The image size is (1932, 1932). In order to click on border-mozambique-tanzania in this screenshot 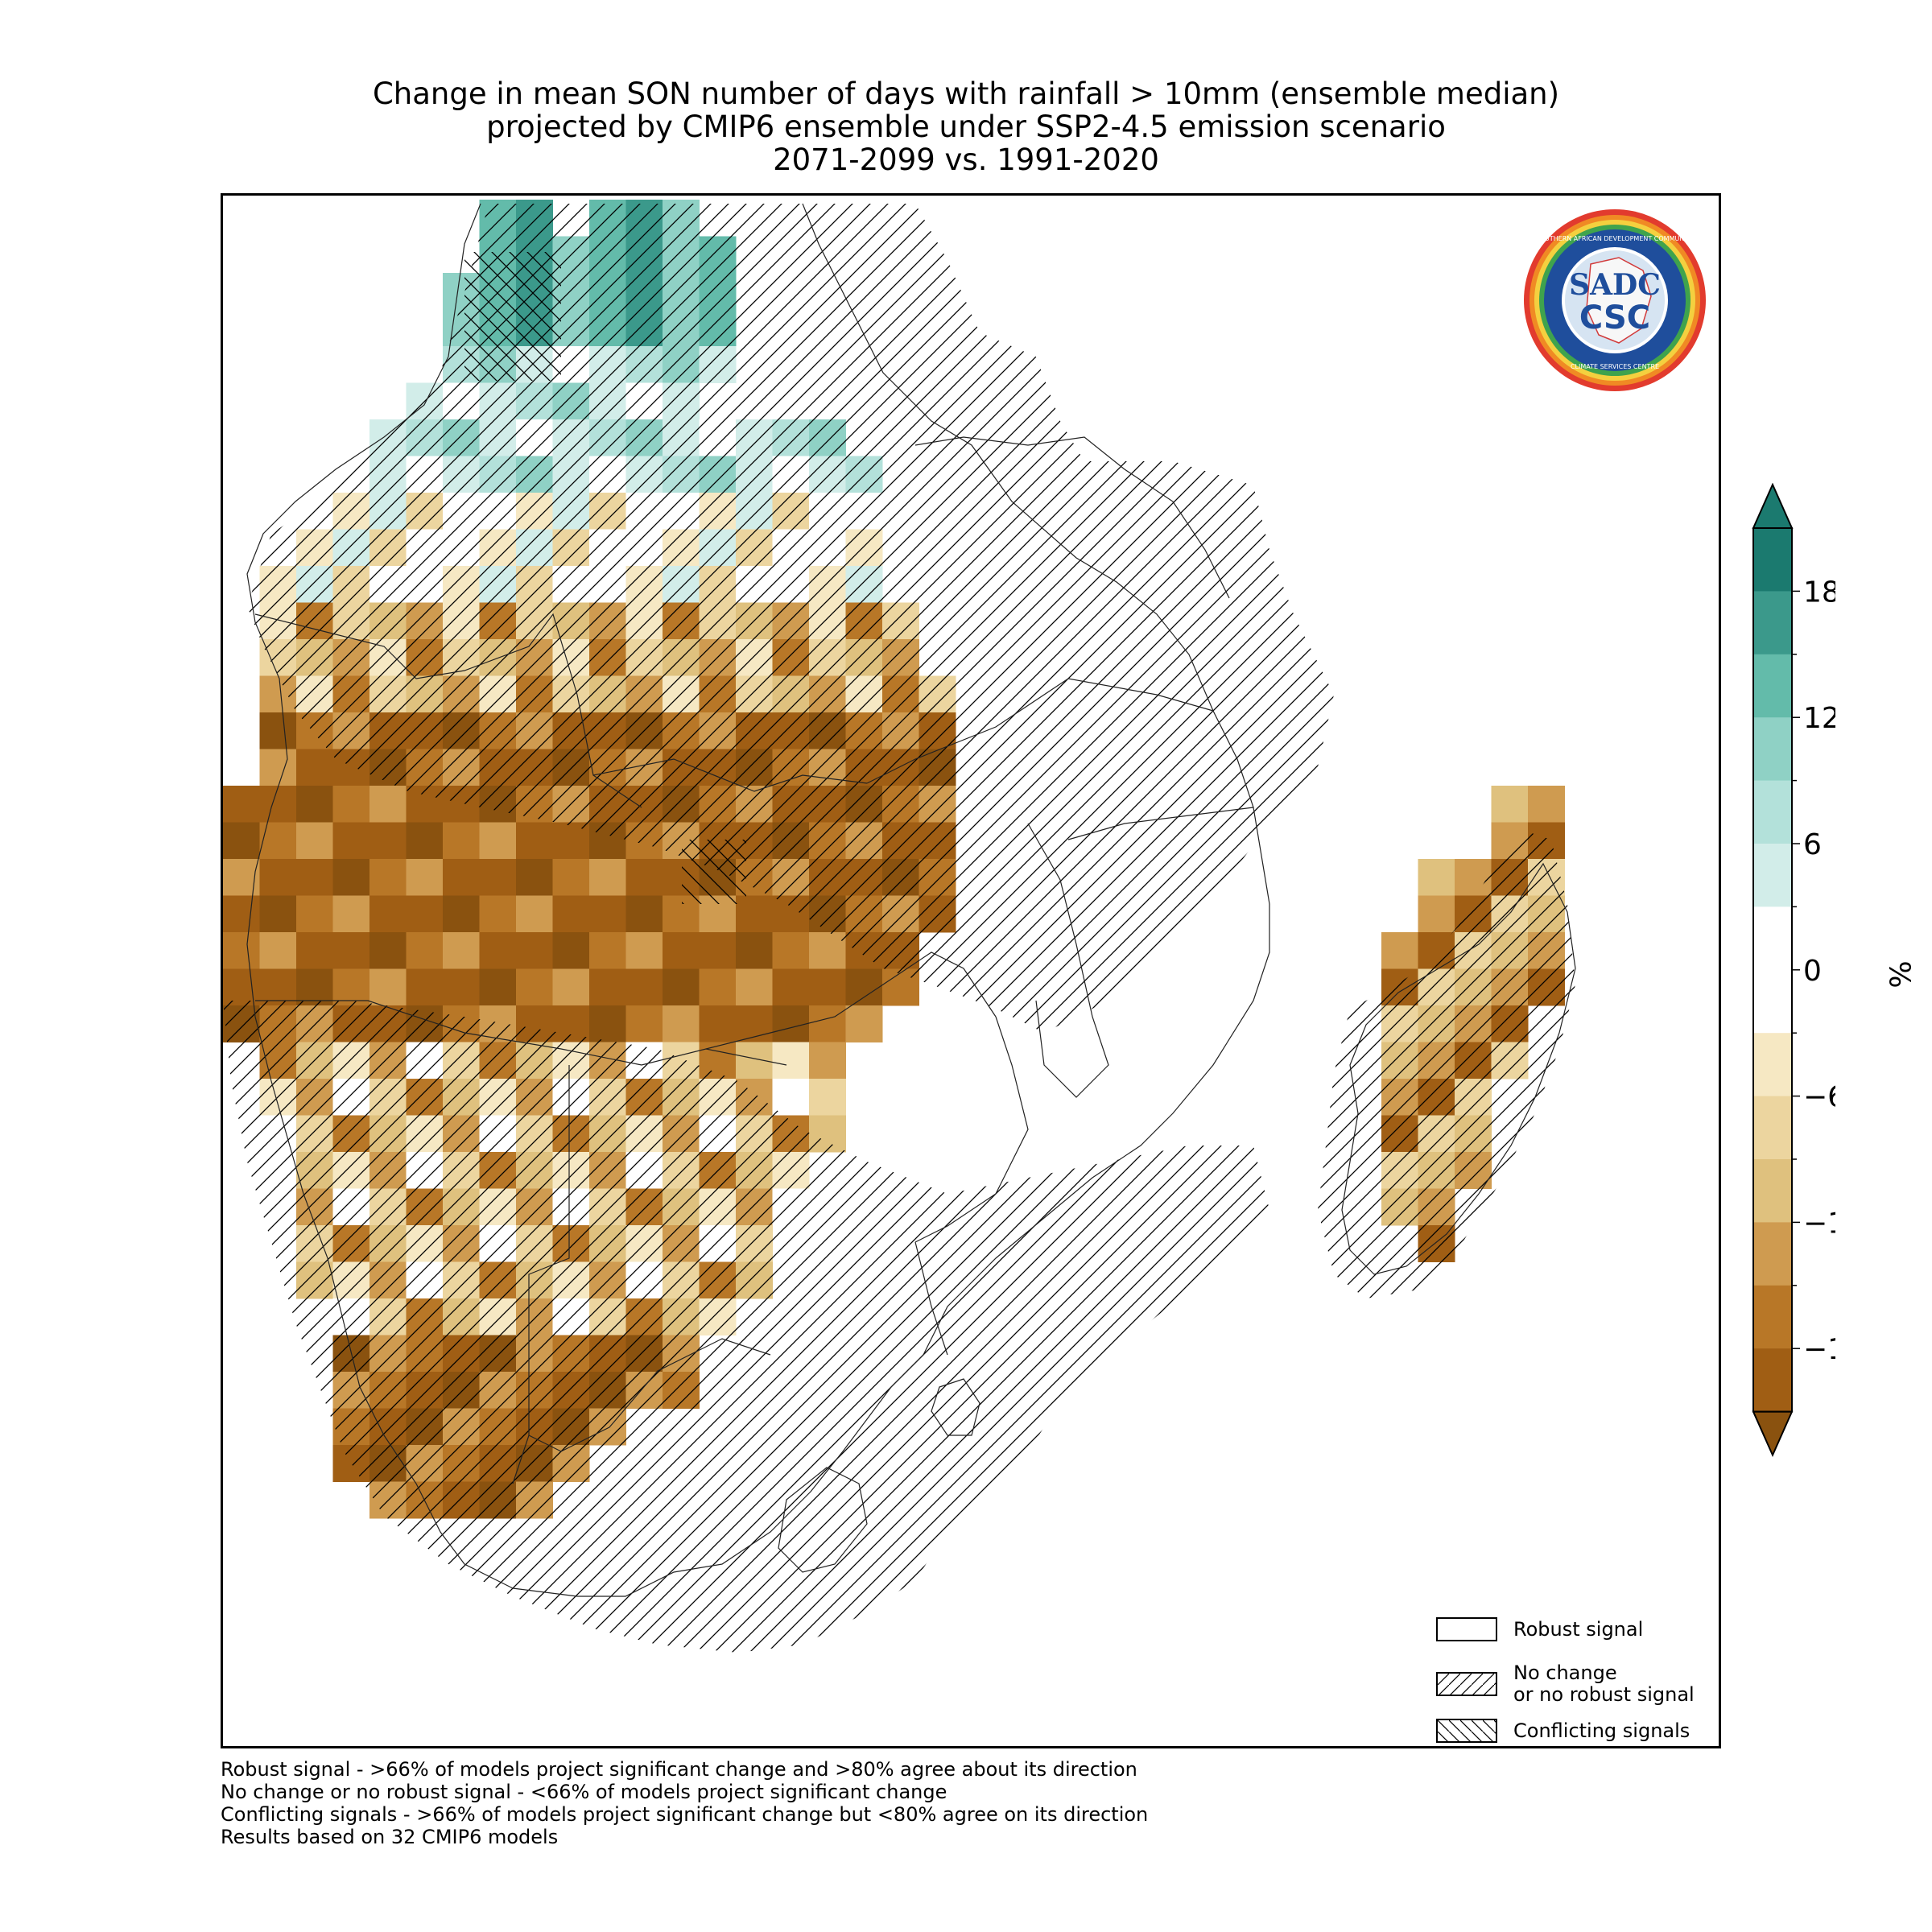, I will do `click(1160, 823)`.